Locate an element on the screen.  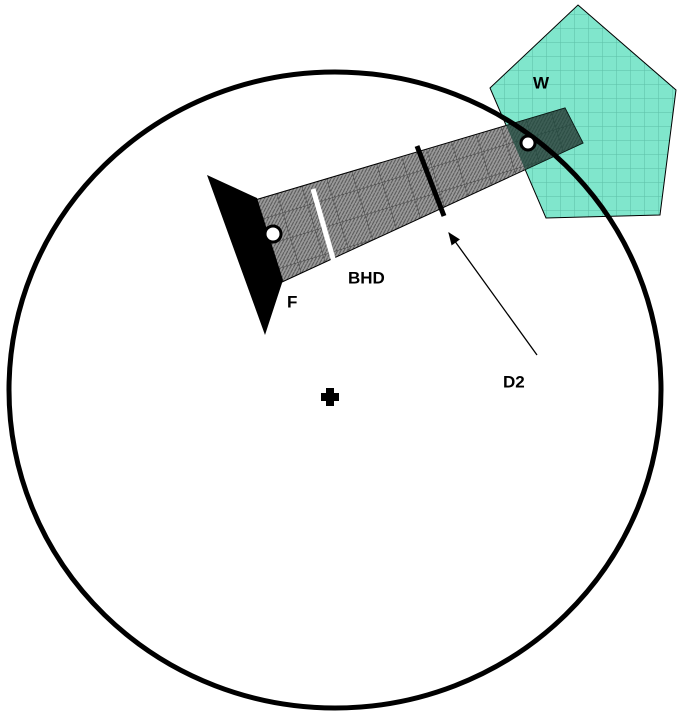
label-w: W is located at coordinates (541, 82).